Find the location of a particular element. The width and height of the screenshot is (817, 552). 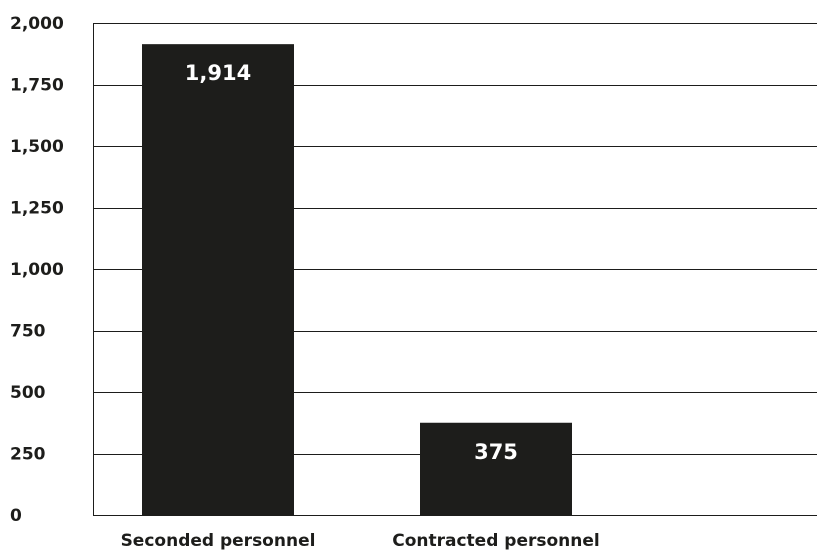

bar-value-label: 1,914 is located at coordinates (218, 73).